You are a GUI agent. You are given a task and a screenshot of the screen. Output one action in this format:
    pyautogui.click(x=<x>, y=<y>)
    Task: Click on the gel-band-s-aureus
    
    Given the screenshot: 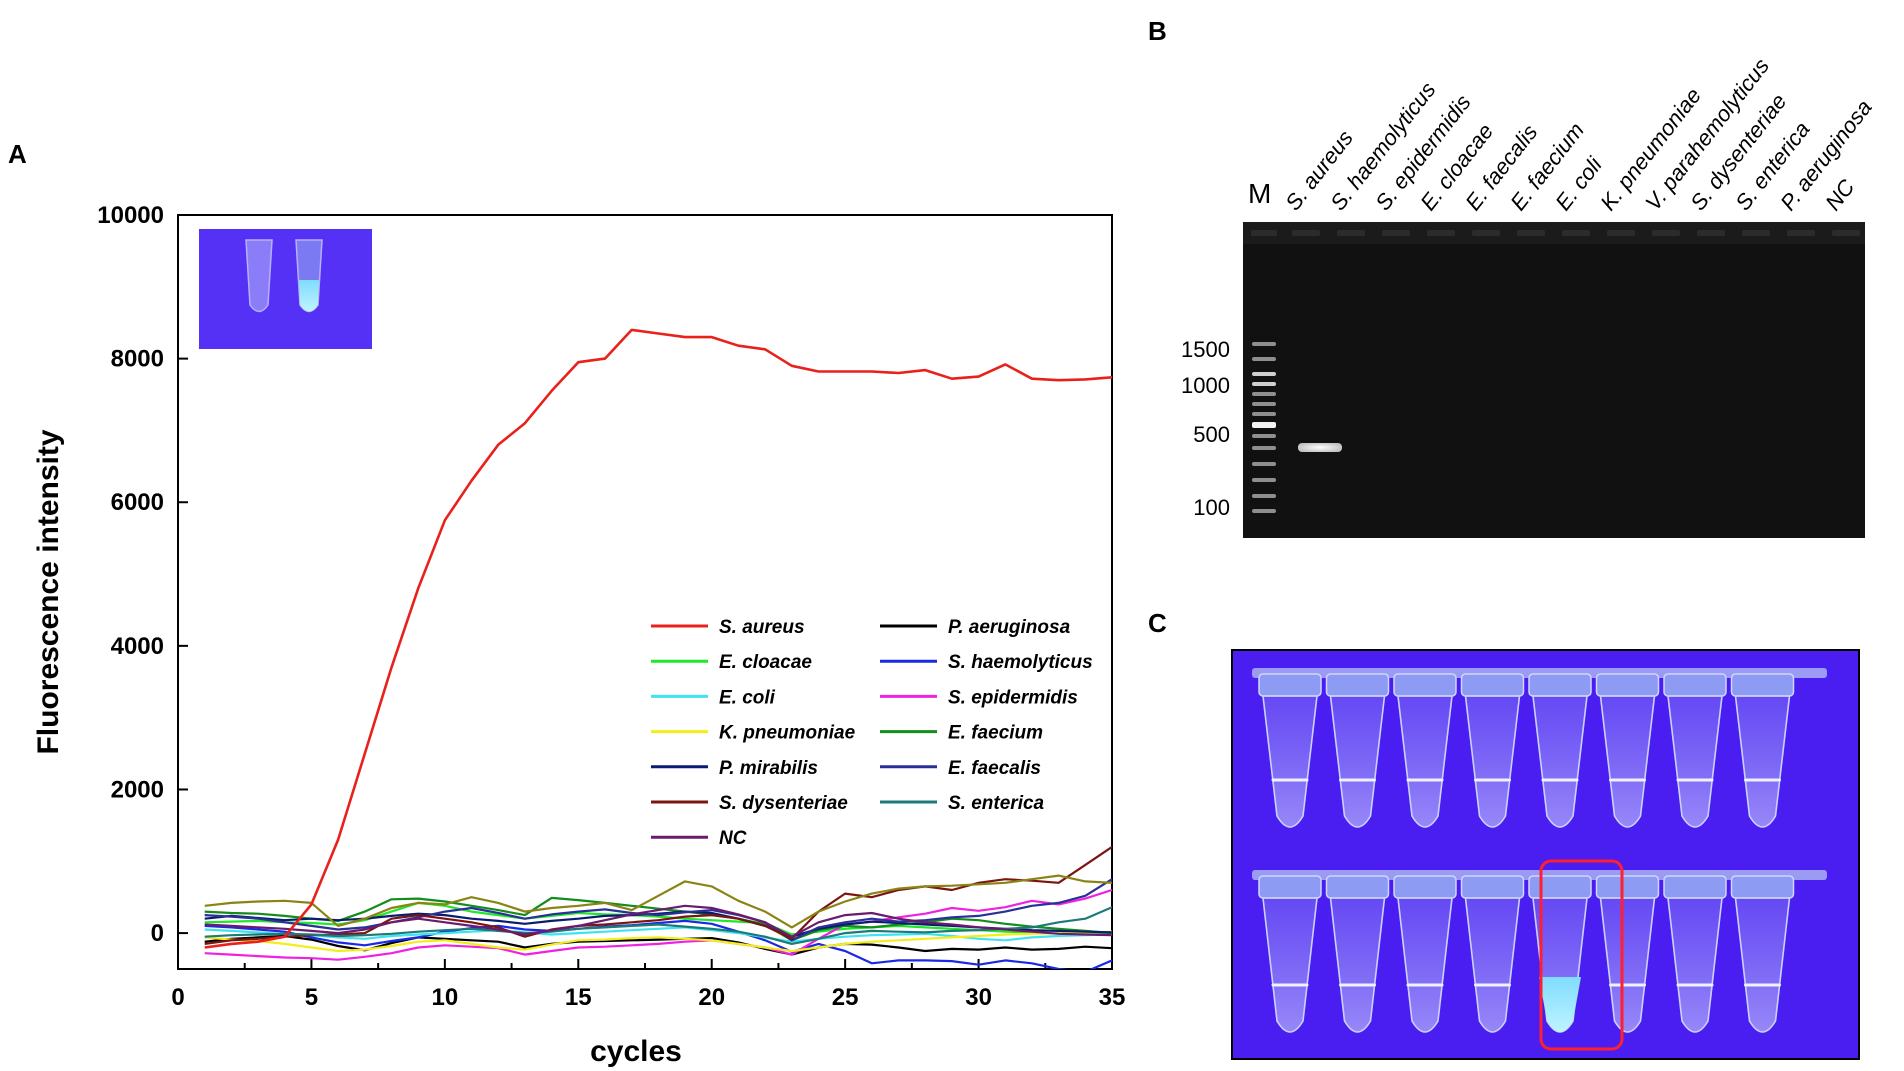 What is the action you would take?
    pyautogui.click(x=1320, y=447)
    